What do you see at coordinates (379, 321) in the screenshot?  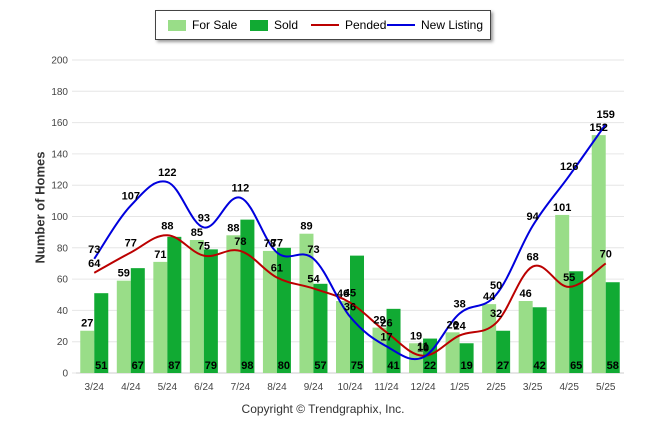 I see `label-for-sale: 29` at bounding box center [379, 321].